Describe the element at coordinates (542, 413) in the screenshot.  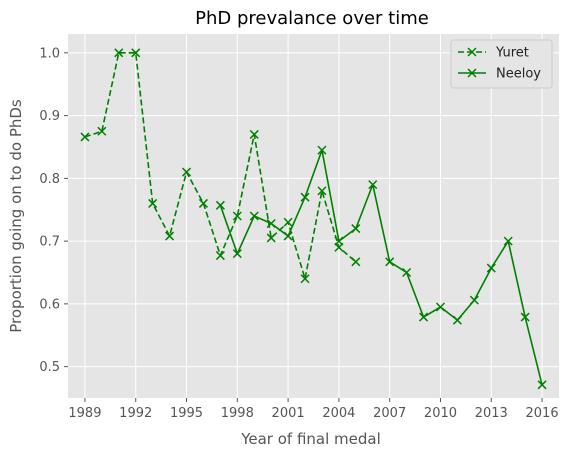
I see `x-tick-label: 2016` at that location.